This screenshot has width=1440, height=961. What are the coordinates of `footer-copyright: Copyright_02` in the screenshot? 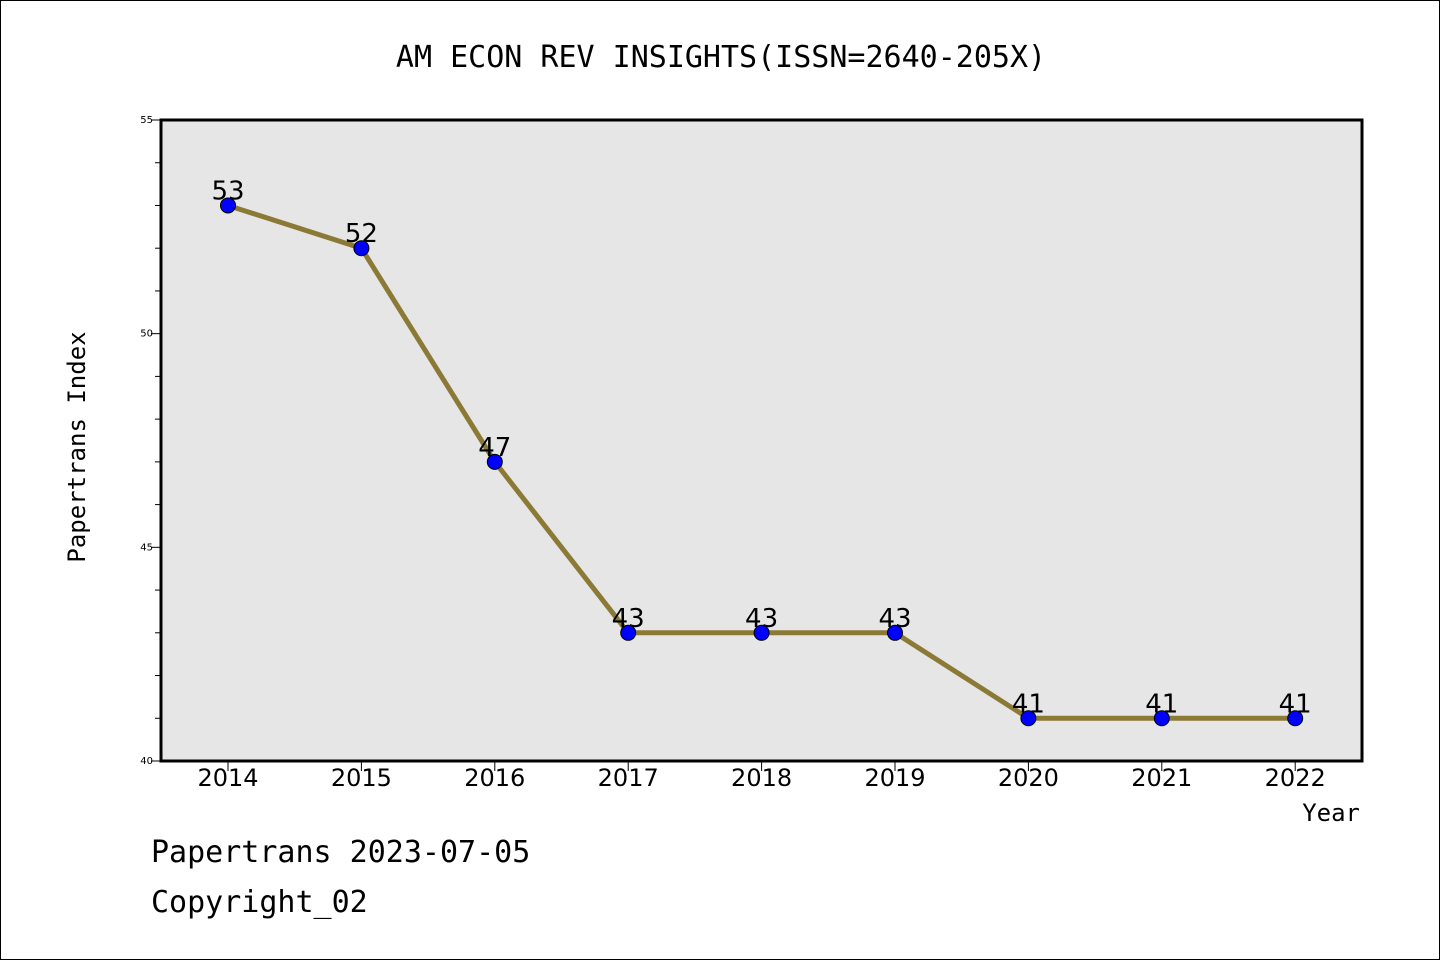 It's located at (259, 902).